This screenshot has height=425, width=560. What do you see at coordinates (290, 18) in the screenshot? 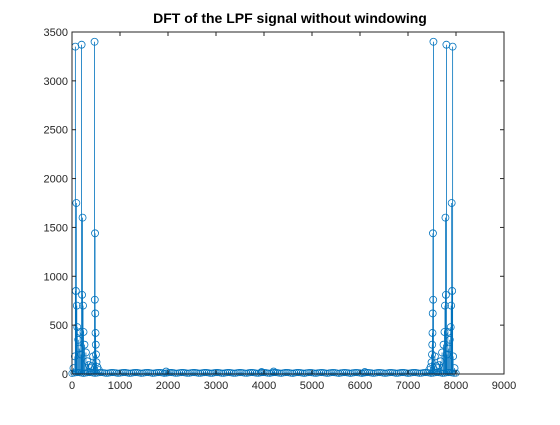
I see `chart-title: DFT of the LPF signal without windowing` at bounding box center [290, 18].